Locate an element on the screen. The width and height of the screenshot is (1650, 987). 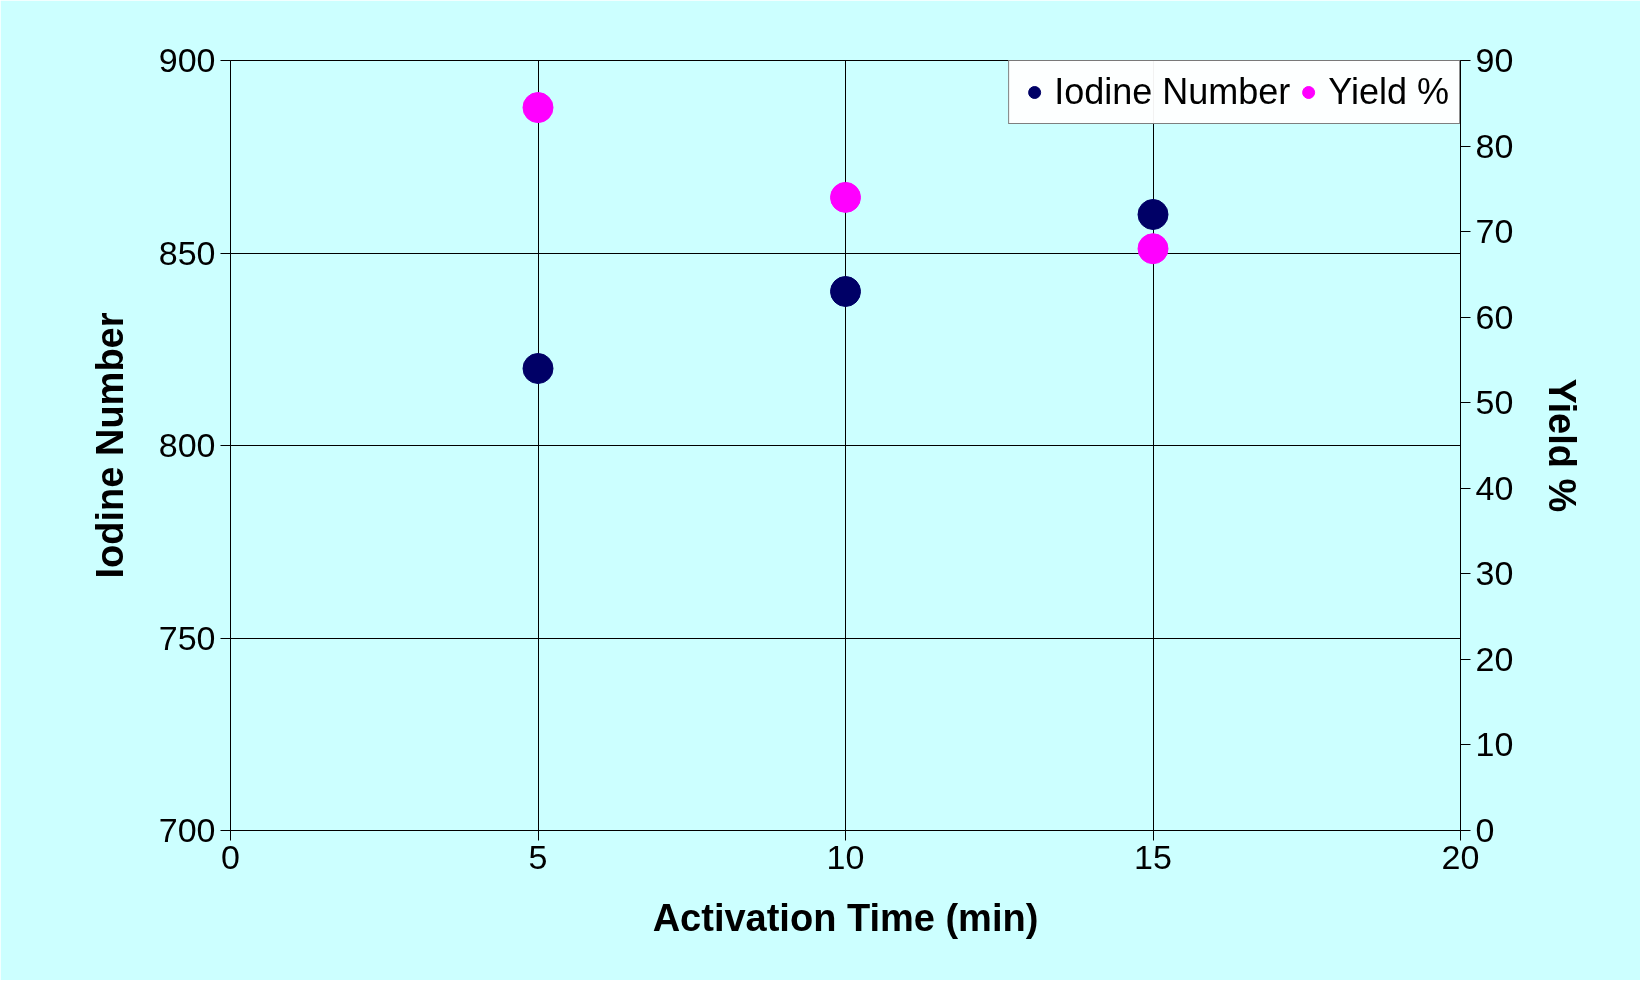
y2-tick-label: 60 is located at coordinates (1494, 316).